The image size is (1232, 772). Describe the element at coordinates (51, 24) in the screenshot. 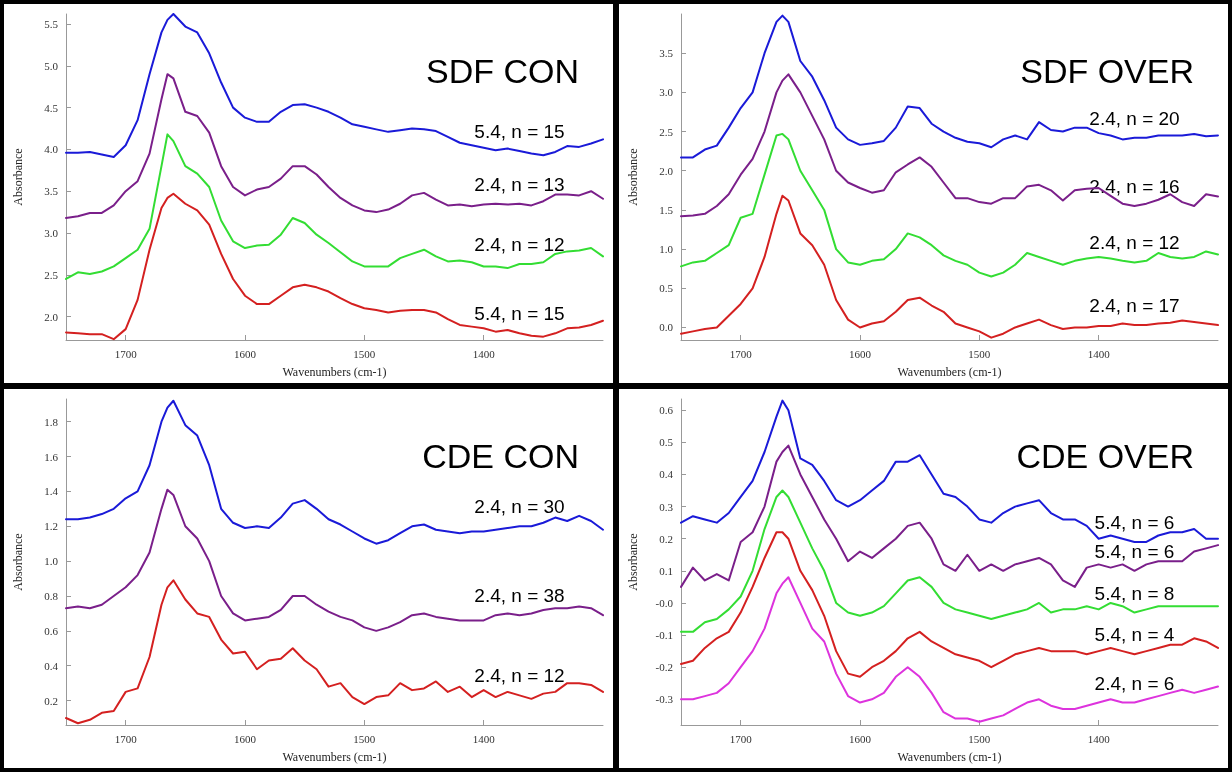

I see `y-tick-label: 5.5` at that location.